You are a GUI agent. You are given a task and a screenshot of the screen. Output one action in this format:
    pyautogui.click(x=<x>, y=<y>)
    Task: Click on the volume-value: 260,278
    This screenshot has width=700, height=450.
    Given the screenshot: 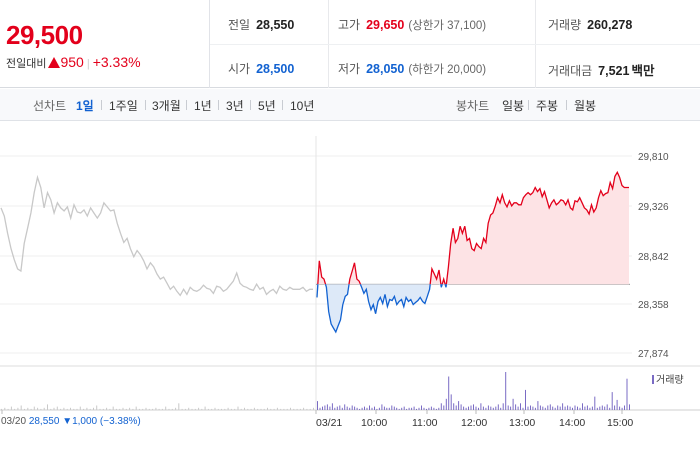 What is the action you would take?
    pyautogui.click(x=610, y=25)
    